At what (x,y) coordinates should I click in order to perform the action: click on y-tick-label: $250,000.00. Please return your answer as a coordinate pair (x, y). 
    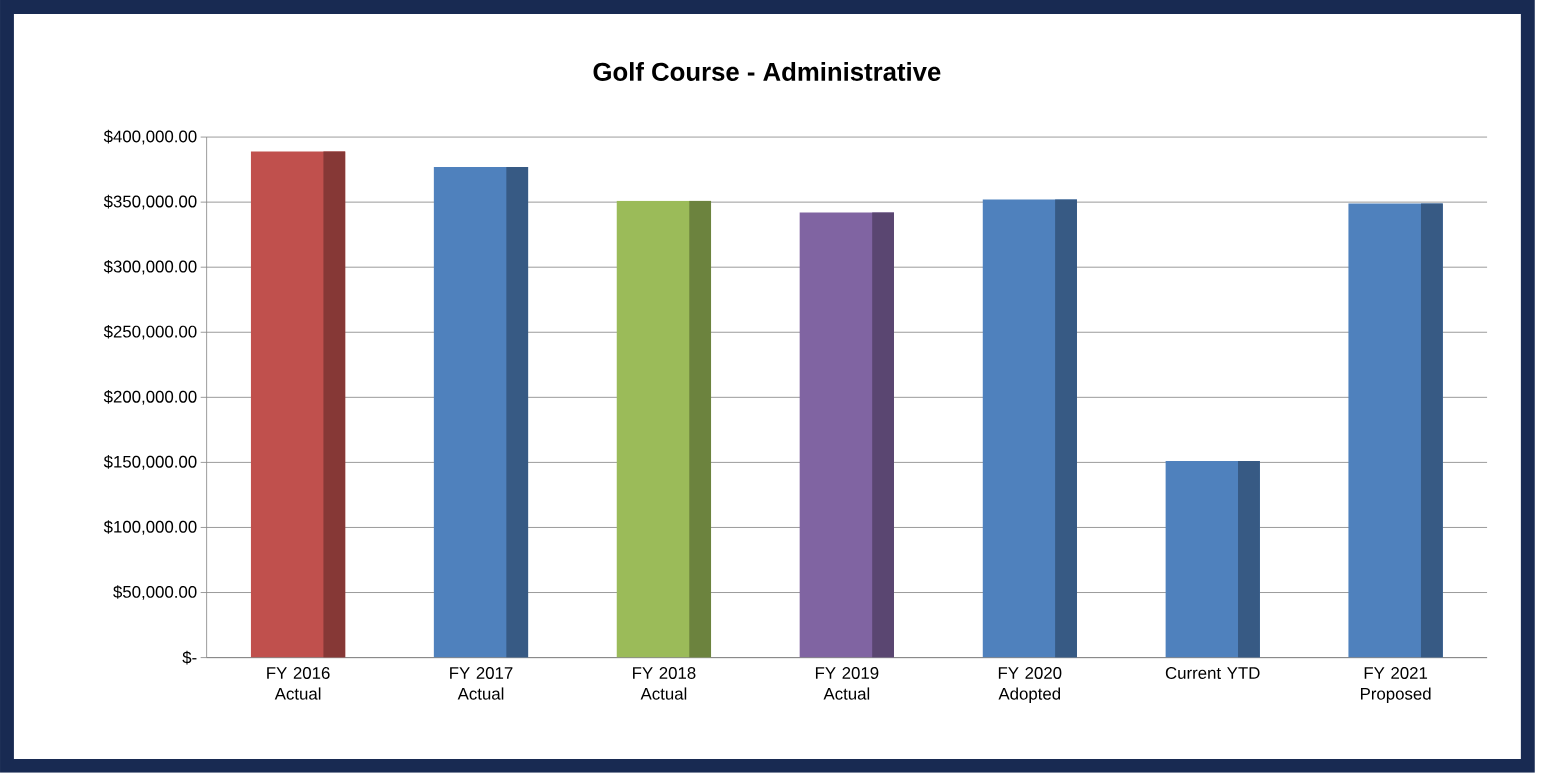
    Looking at the image, I should click on (150, 332).